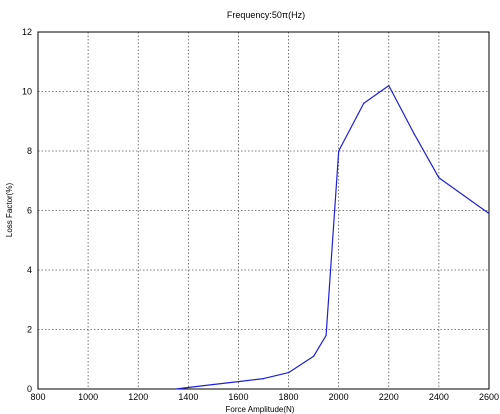 This screenshot has height=414, width=500. What do you see at coordinates (29, 389) in the screenshot?
I see `y-tick-label: 0` at bounding box center [29, 389].